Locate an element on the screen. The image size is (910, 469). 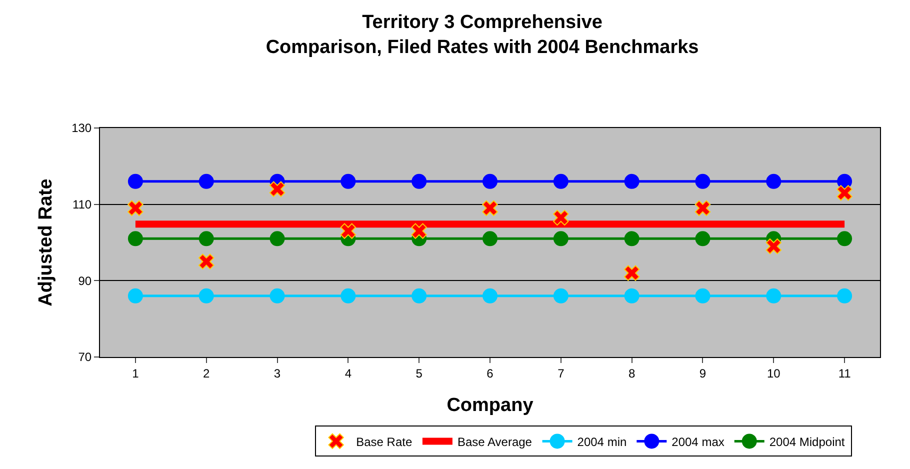
legend-label: 2004 max is located at coordinates (698, 441).